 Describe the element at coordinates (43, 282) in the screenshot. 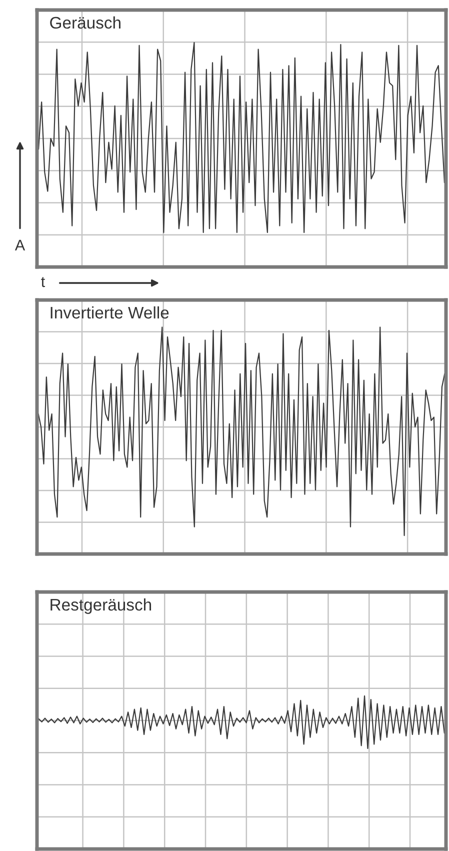

I see `x-axis-title: t` at that location.